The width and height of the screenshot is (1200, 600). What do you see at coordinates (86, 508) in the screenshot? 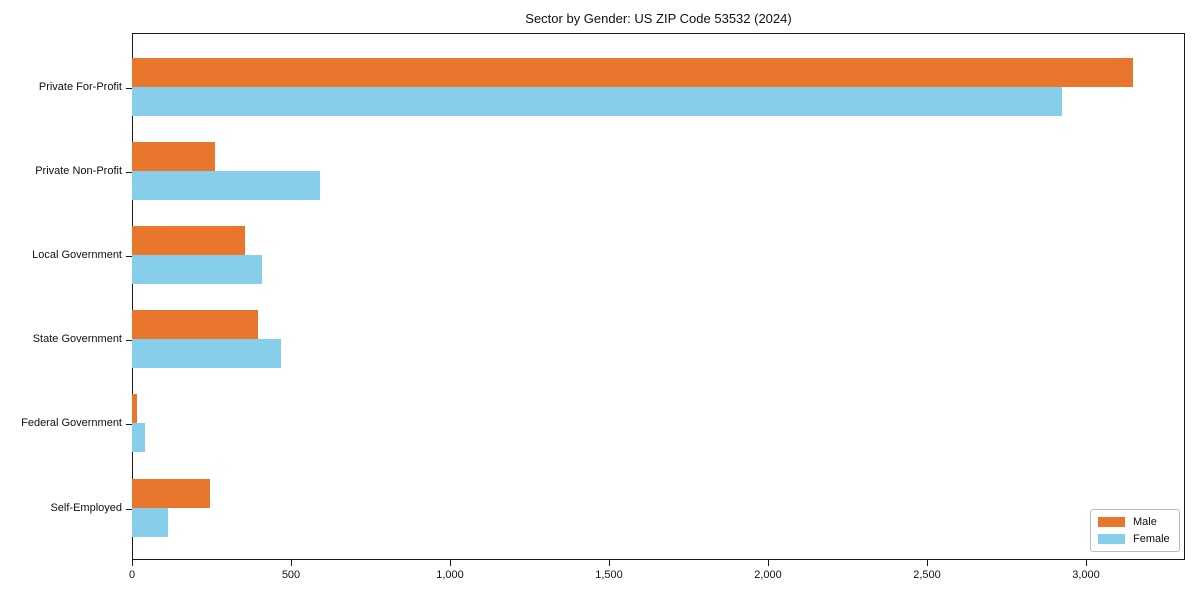
I see `y-axis-label: Self-Employed` at bounding box center [86, 508].